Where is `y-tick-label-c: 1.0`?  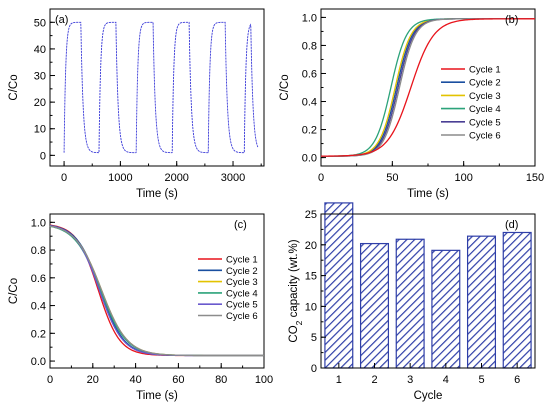
y-tick-label-c: 1.0 is located at coordinates (38, 223).